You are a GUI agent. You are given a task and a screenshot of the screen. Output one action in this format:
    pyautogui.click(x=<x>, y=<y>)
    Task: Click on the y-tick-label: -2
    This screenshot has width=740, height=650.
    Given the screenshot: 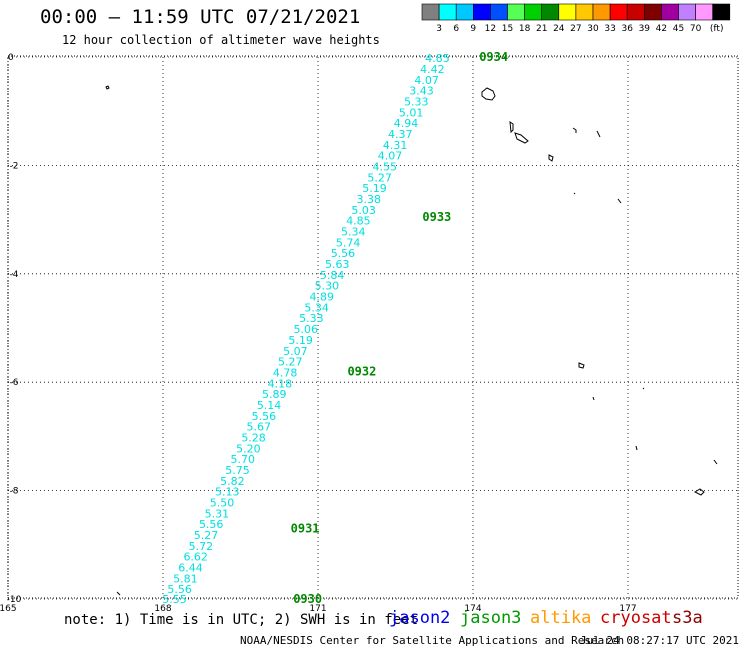 What is the action you would take?
    pyautogui.click(x=14, y=166)
    